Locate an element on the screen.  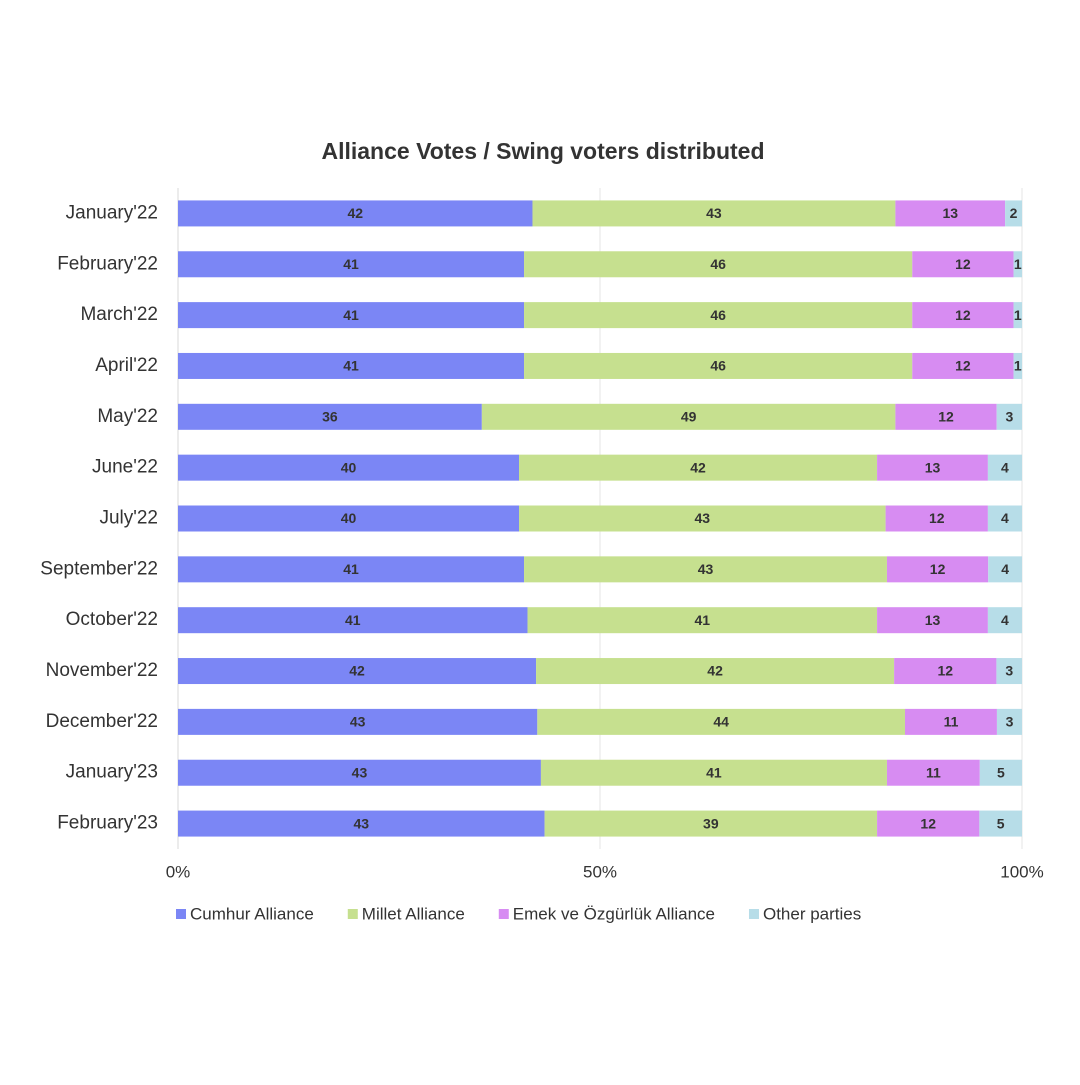
data-label: 39 is located at coordinates (711, 823).